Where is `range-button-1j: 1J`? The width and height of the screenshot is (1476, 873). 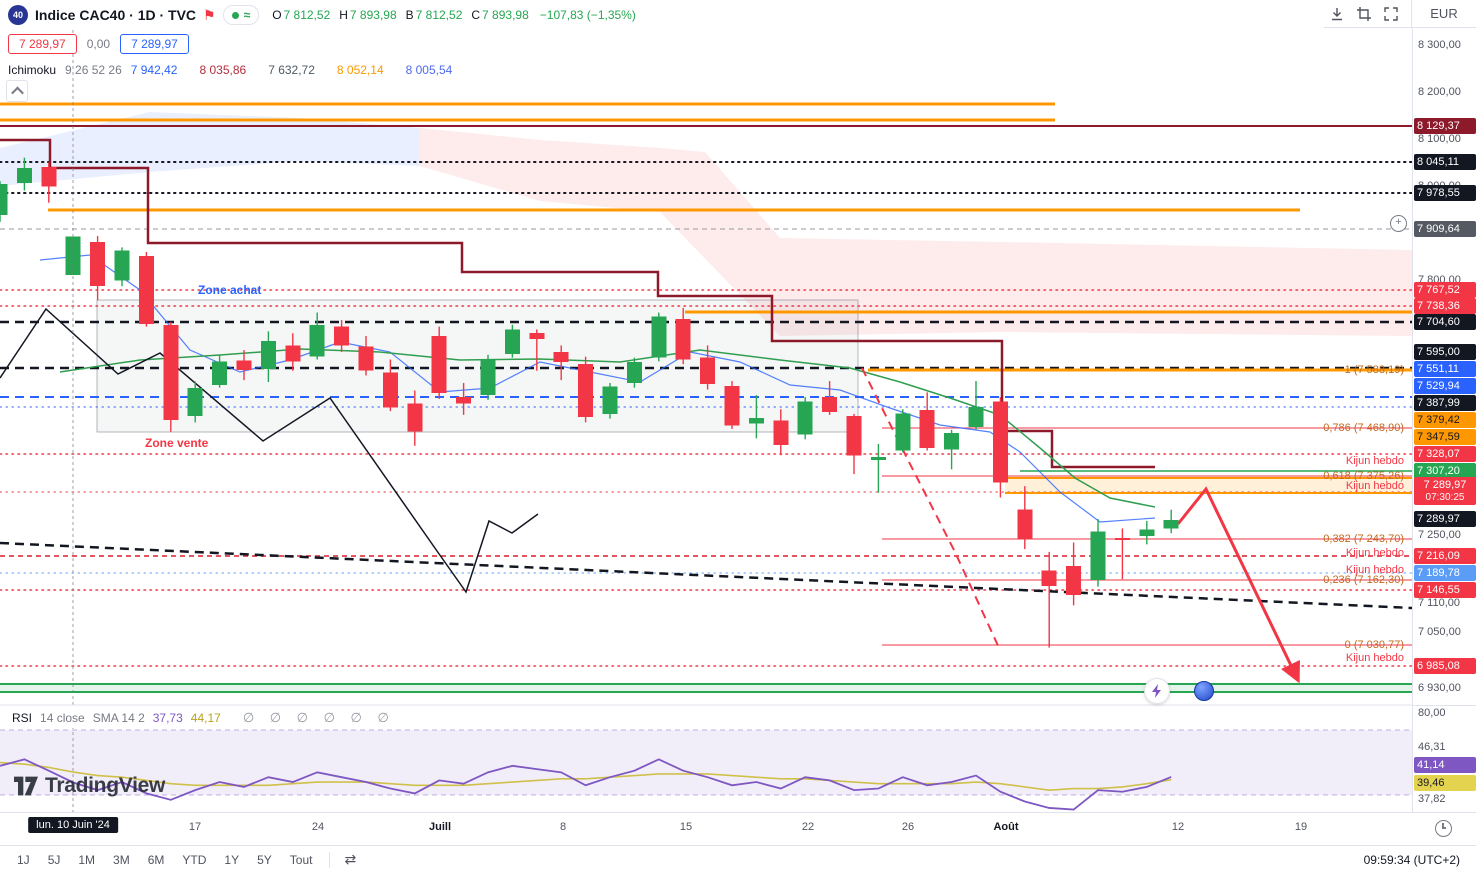
range-button-1j: 1J is located at coordinates (23, 859).